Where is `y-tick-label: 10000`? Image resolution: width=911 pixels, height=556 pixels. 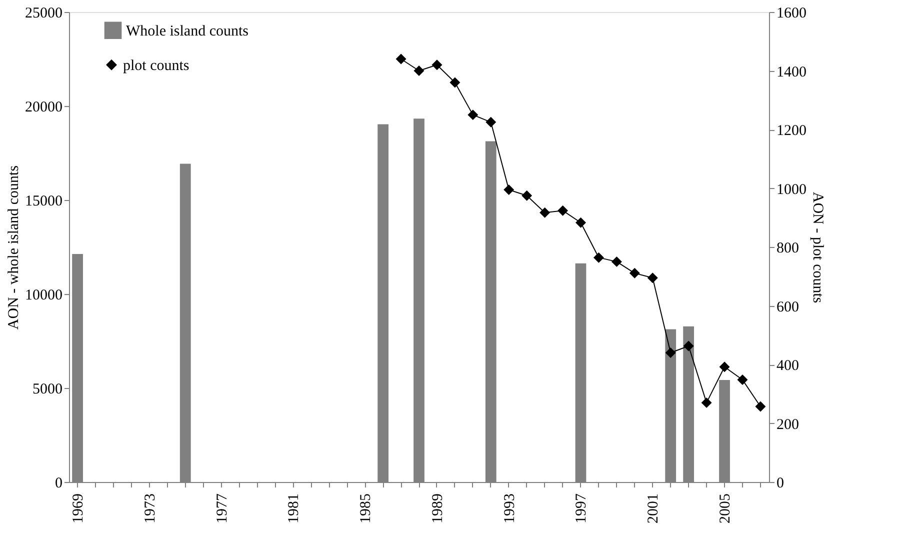 y-tick-label: 10000 is located at coordinates (43, 296).